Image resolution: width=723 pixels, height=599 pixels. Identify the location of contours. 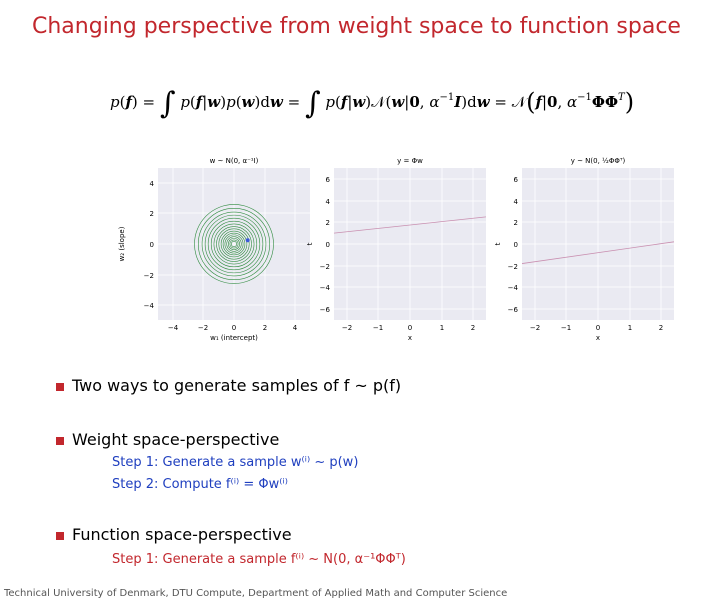
(234, 244).